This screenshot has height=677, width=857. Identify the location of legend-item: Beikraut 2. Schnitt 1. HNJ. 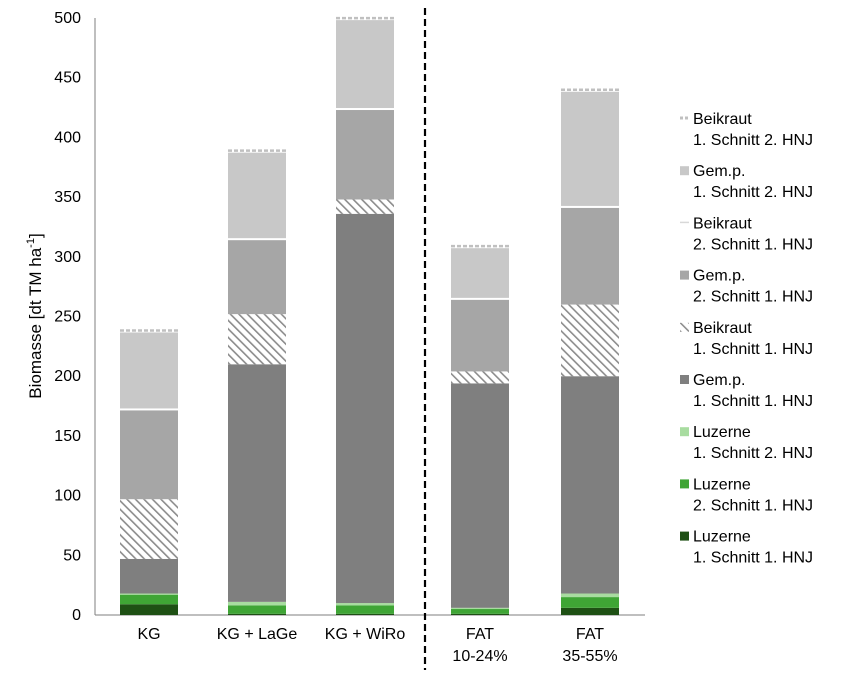
(746, 234).